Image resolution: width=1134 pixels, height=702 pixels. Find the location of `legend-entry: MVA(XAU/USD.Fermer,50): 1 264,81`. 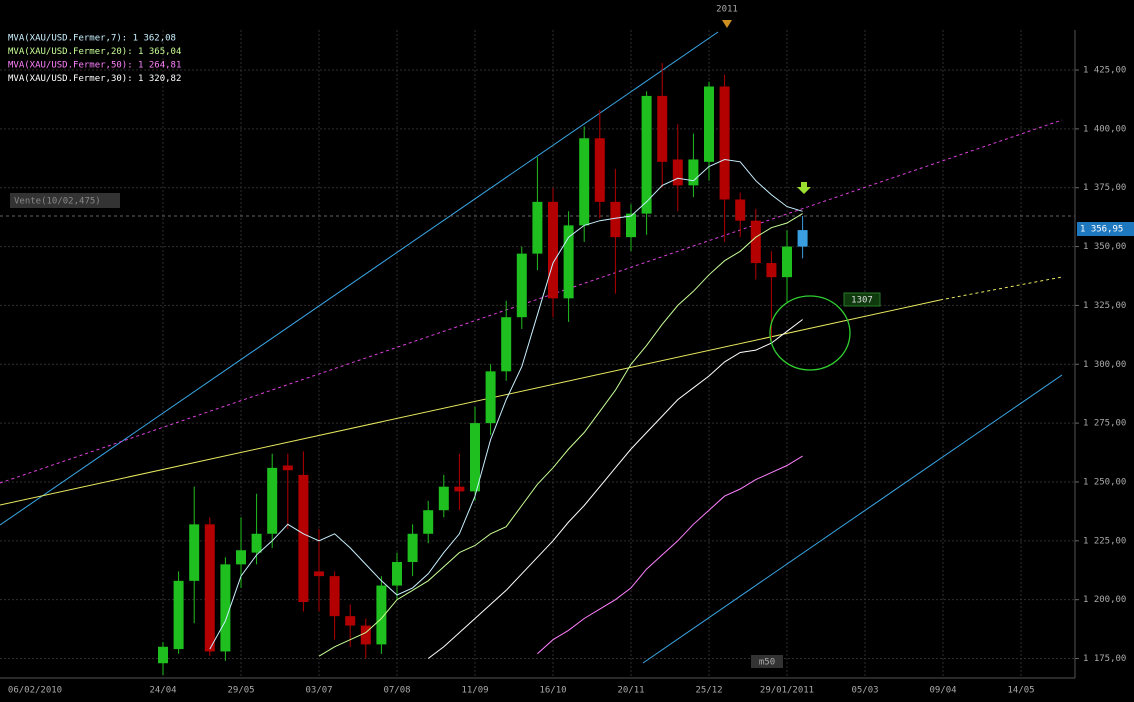

legend-entry: MVA(XAU/USD.Fermer,50): 1 264,81 is located at coordinates (94, 66).